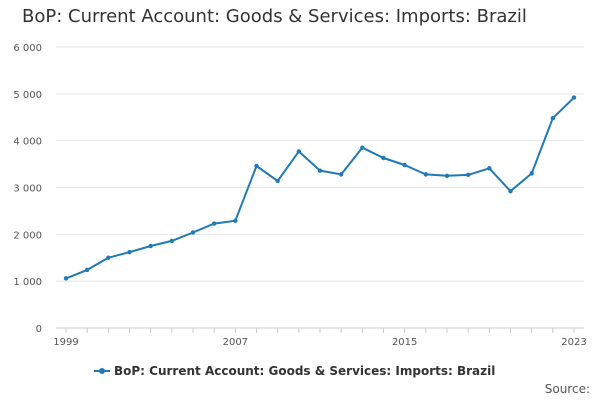 This screenshot has width=600, height=400. What do you see at coordinates (65, 342) in the screenshot?
I see `x-tick-label: 1999` at bounding box center [65, 342].